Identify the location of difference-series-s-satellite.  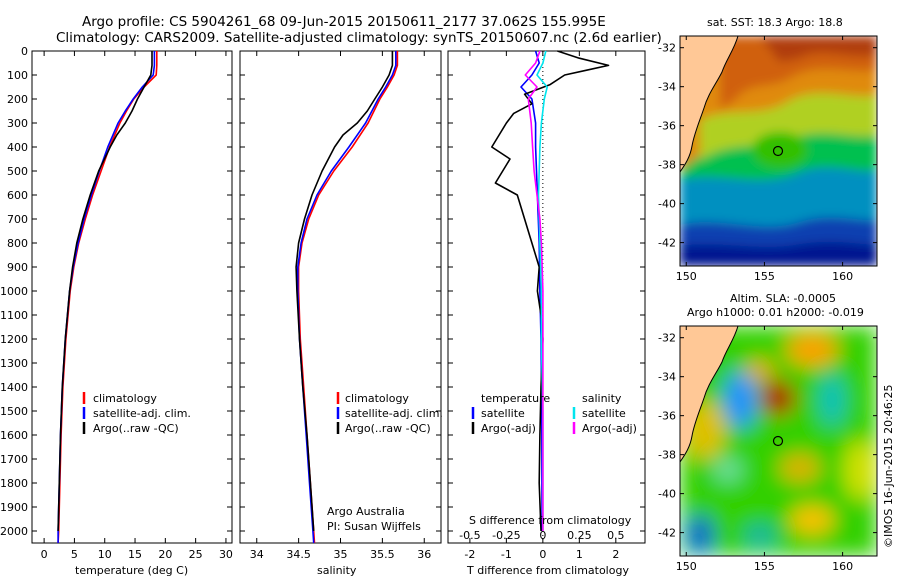
(542, 290).